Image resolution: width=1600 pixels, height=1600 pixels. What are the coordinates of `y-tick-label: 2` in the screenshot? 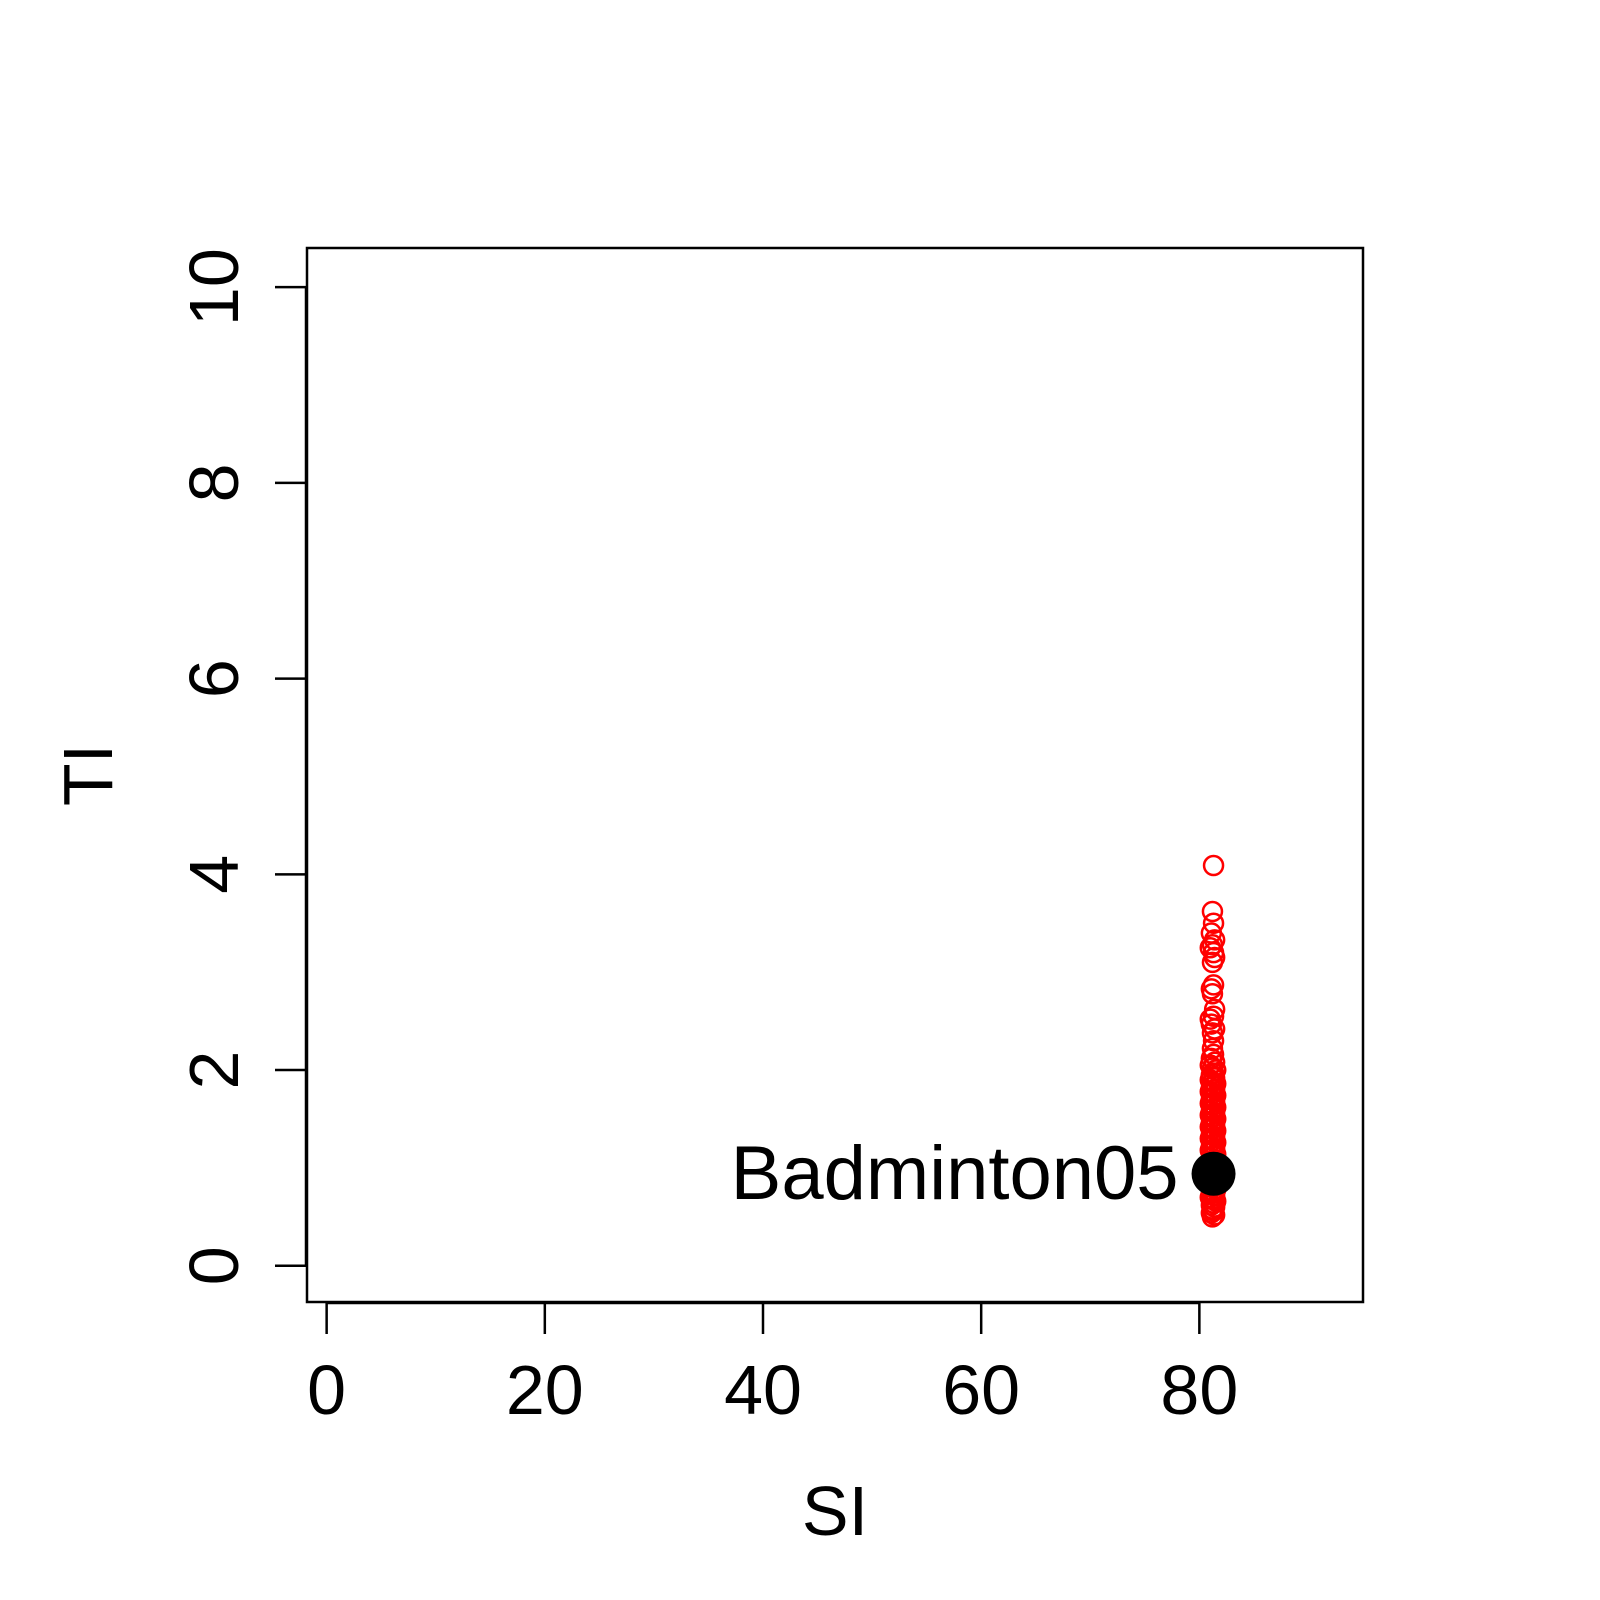 It's located at (214, 1070).